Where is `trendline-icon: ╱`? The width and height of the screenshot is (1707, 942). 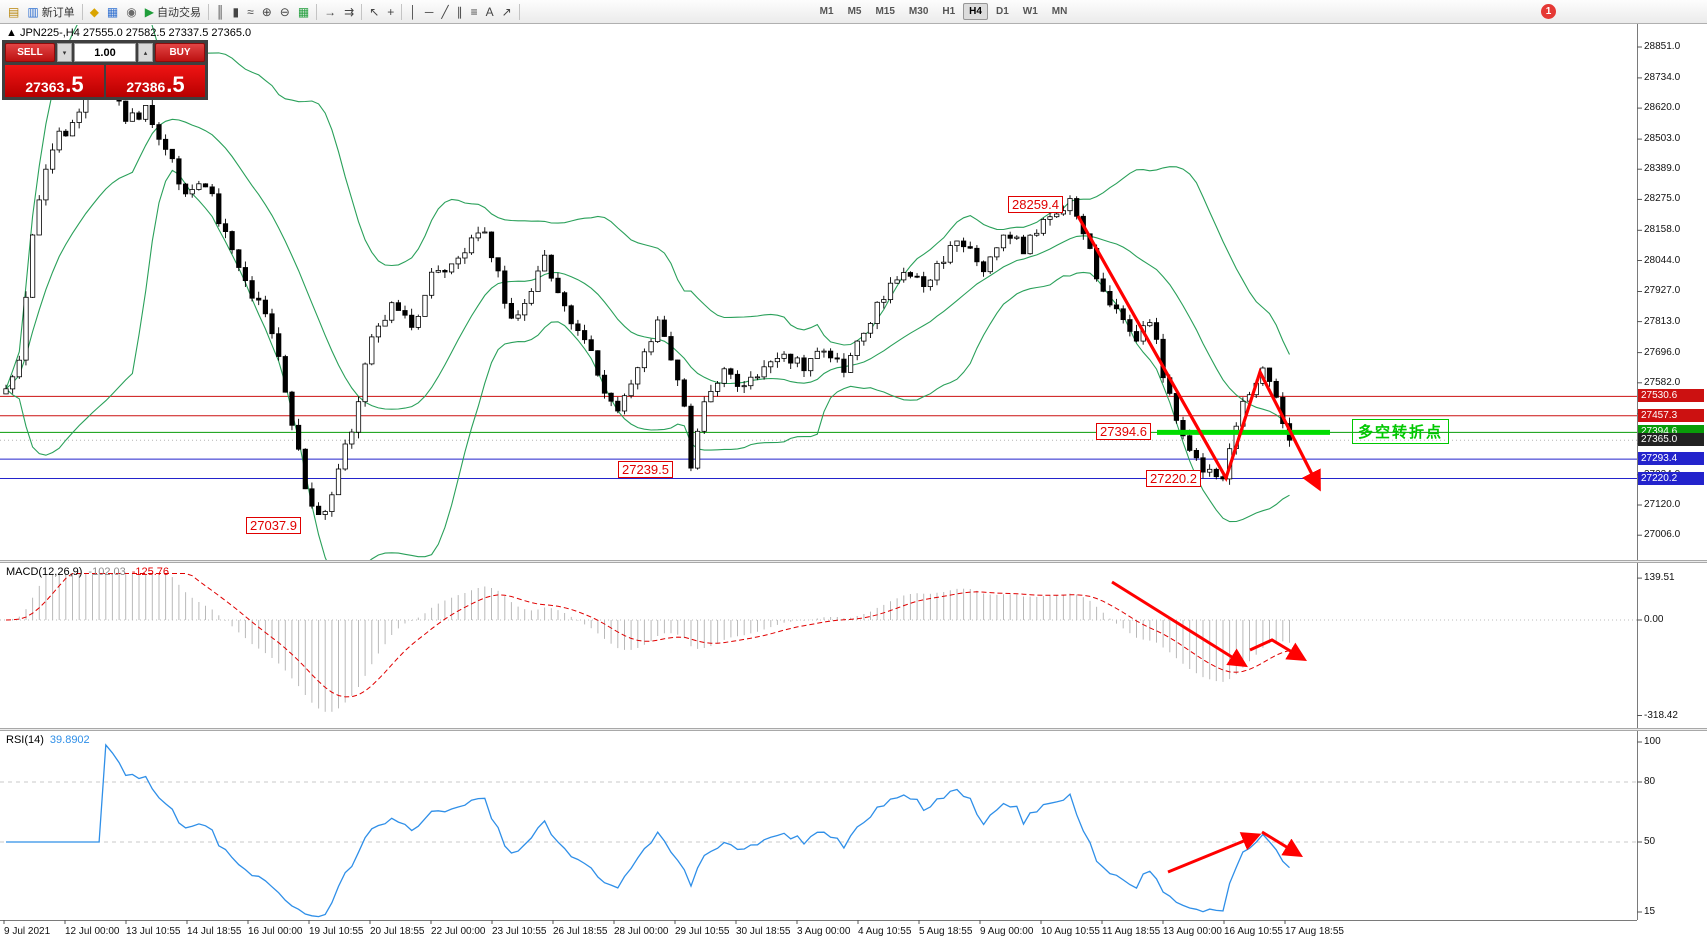 trendline-icon: ╱ is located at coordinates (445, 11).